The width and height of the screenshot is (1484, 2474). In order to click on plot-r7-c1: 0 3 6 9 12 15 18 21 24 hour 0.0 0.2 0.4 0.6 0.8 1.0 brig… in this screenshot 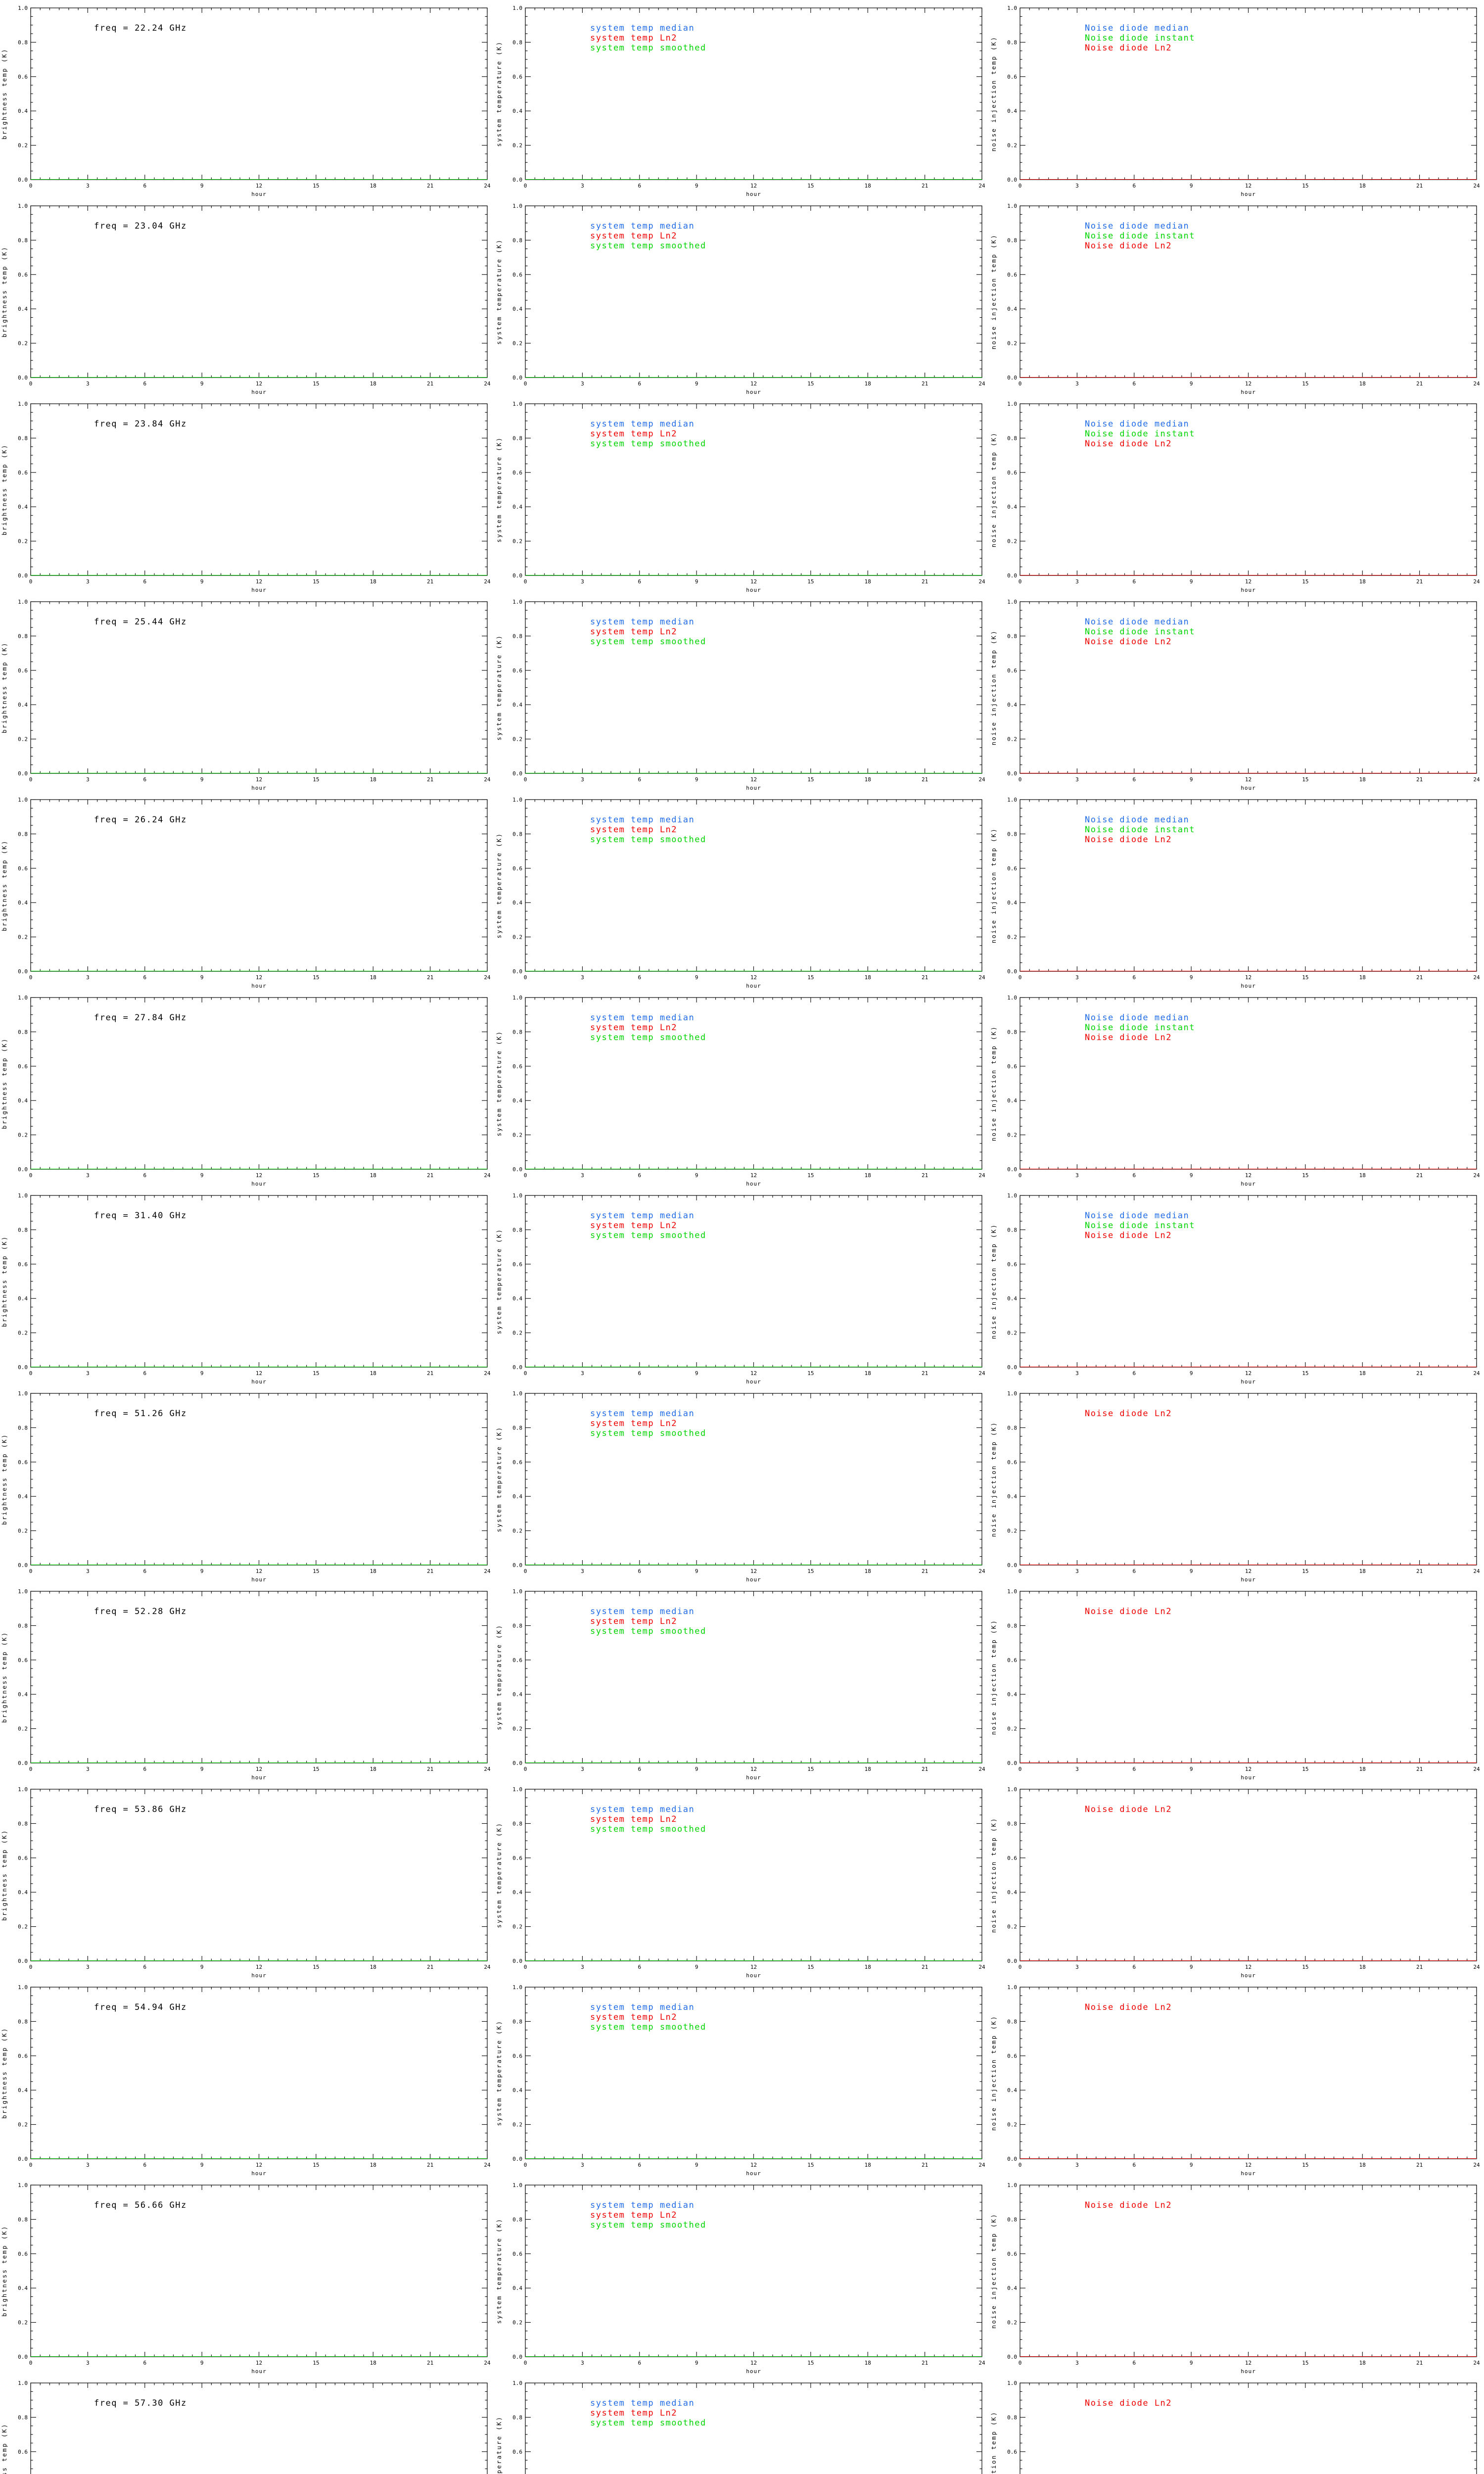, I will do `click(246, 1289)`.